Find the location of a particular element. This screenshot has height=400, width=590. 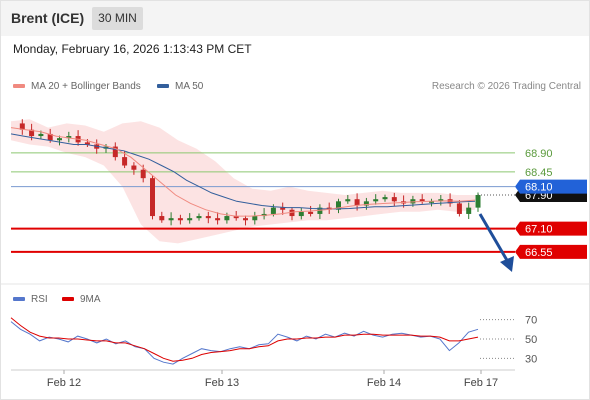

chart-datetime: Monday, February 16, 2026 1:13:43 PM CET is located at coordinates (132, 49).